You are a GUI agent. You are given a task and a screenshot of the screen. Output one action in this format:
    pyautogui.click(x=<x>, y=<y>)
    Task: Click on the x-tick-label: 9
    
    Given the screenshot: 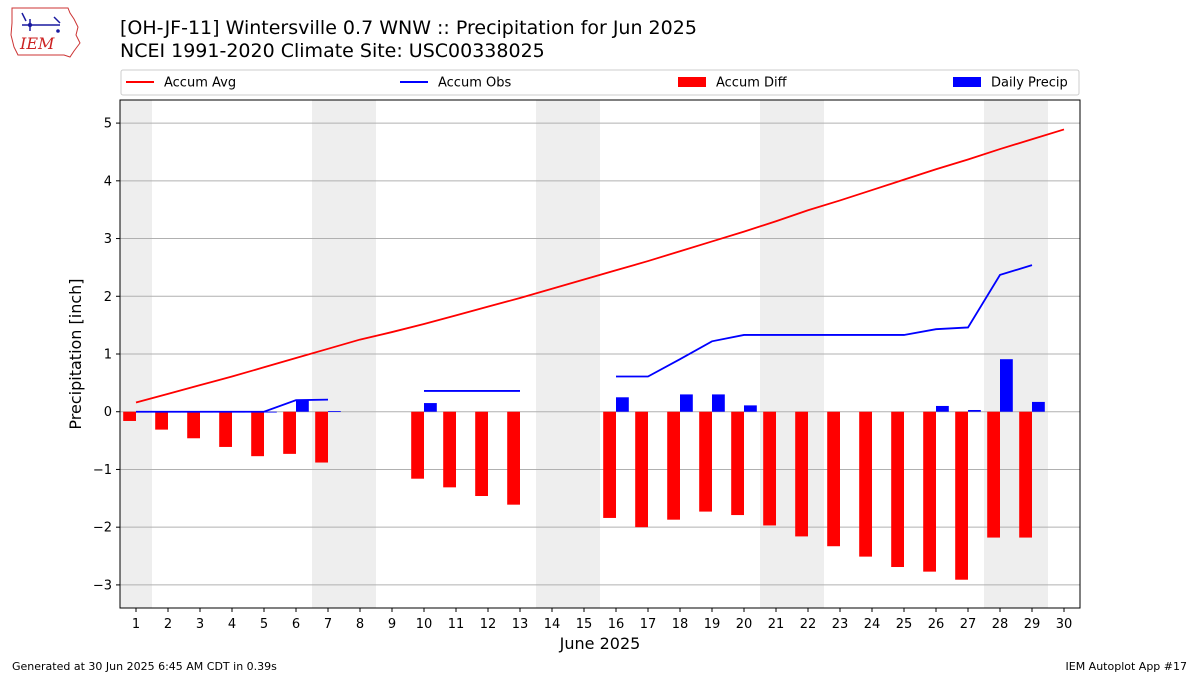 What is the action you would take?
    pyautogui.click(x=392, y=624)
    